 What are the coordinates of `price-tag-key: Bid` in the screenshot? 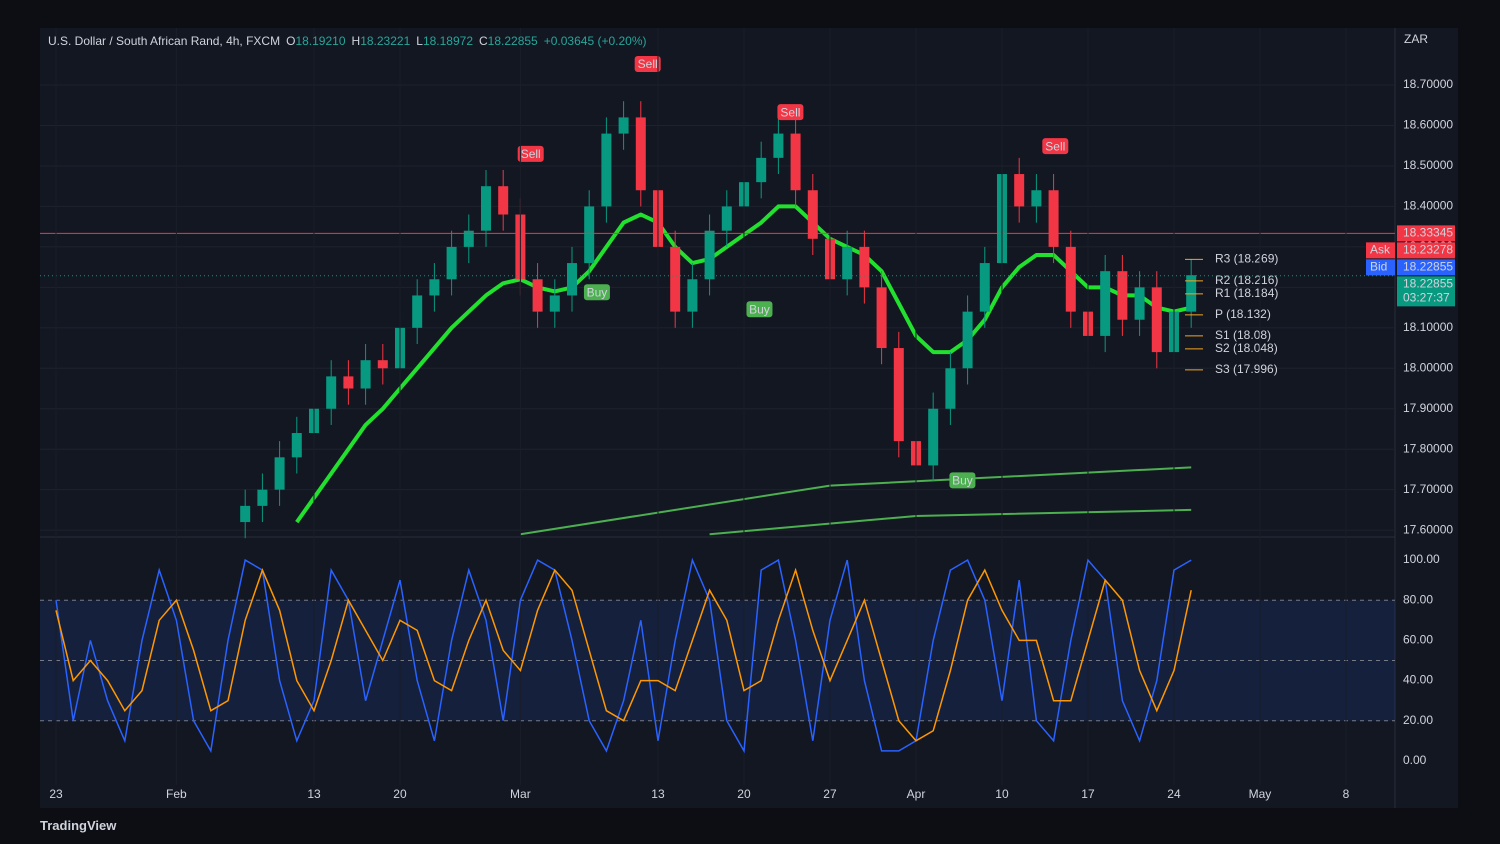 It's located at (1378, 267).